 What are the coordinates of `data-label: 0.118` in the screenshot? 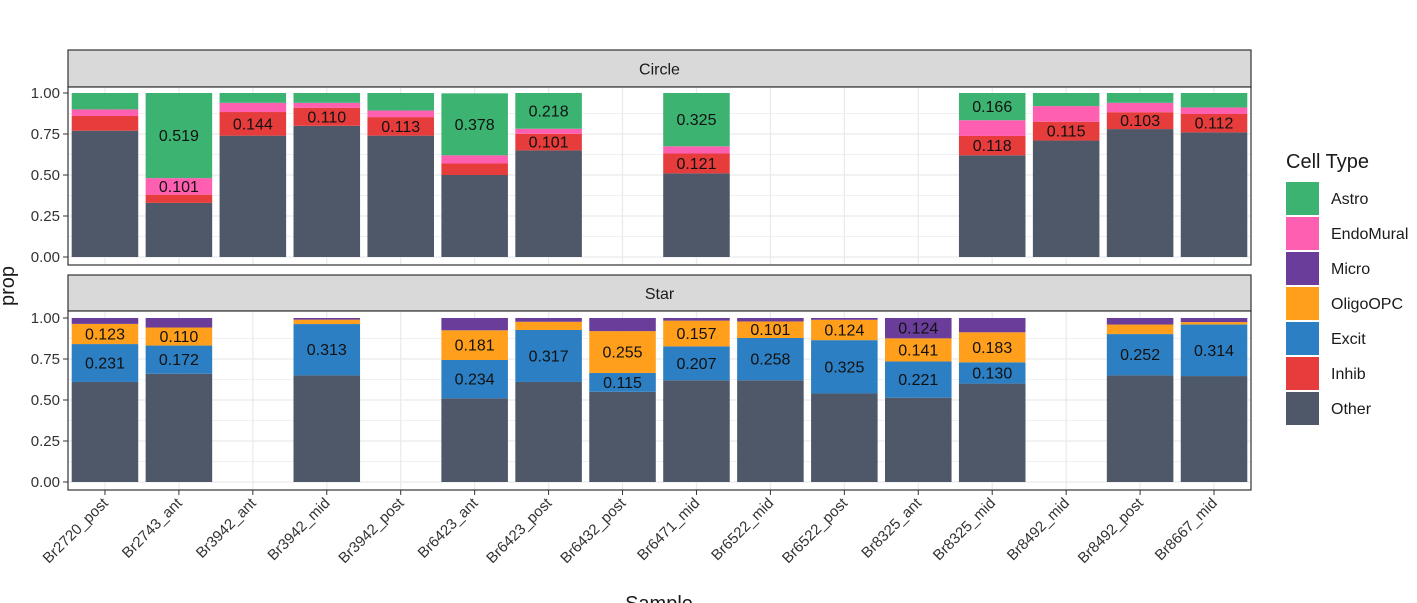 It's located at (992, 146).